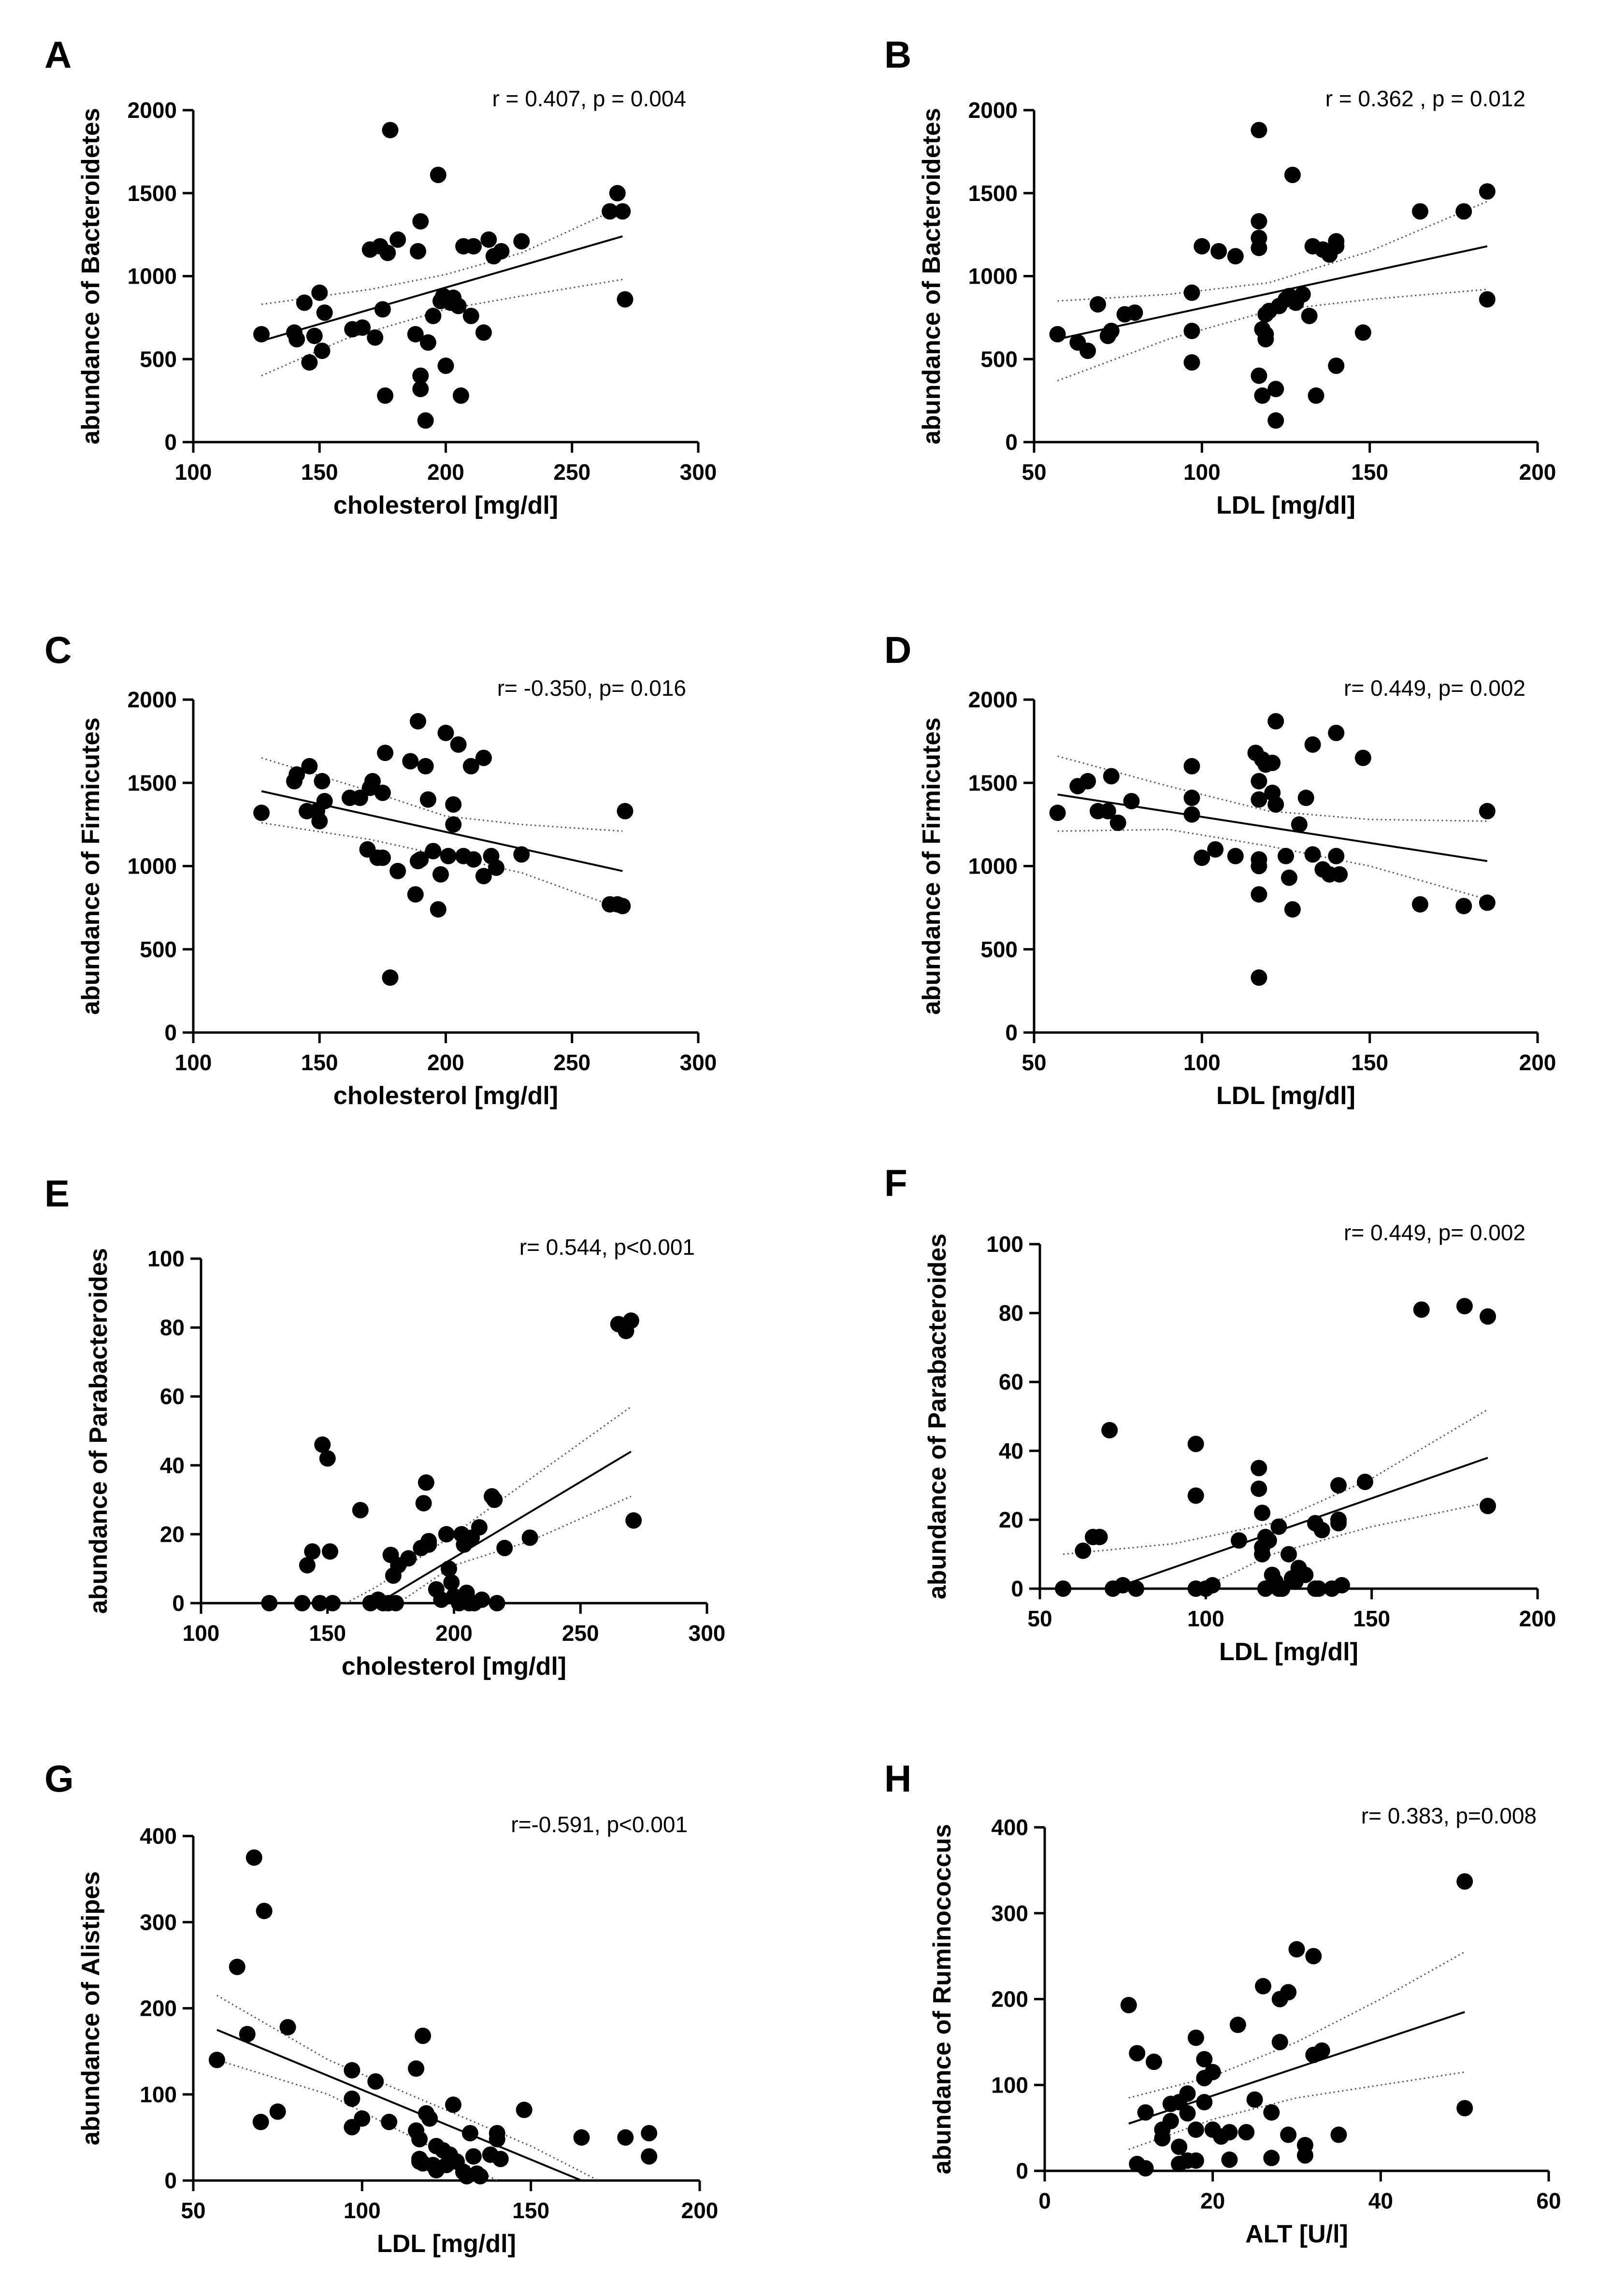 The image size is (1612, 2296). I want to click on ci-lower-band, so click(1272, 864).